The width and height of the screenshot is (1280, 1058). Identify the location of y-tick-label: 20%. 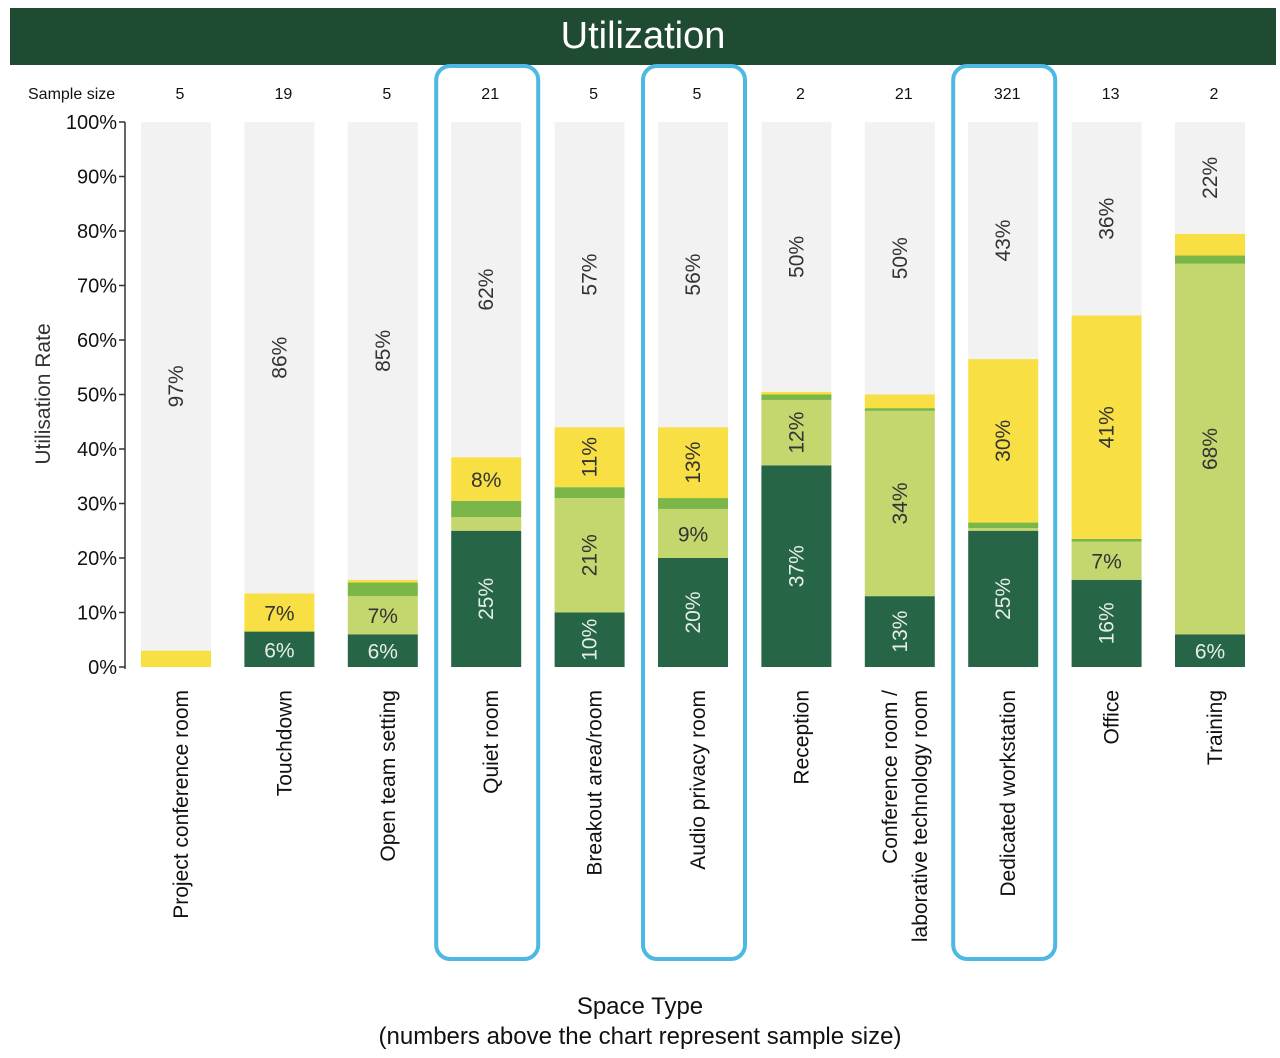
(97, 559).